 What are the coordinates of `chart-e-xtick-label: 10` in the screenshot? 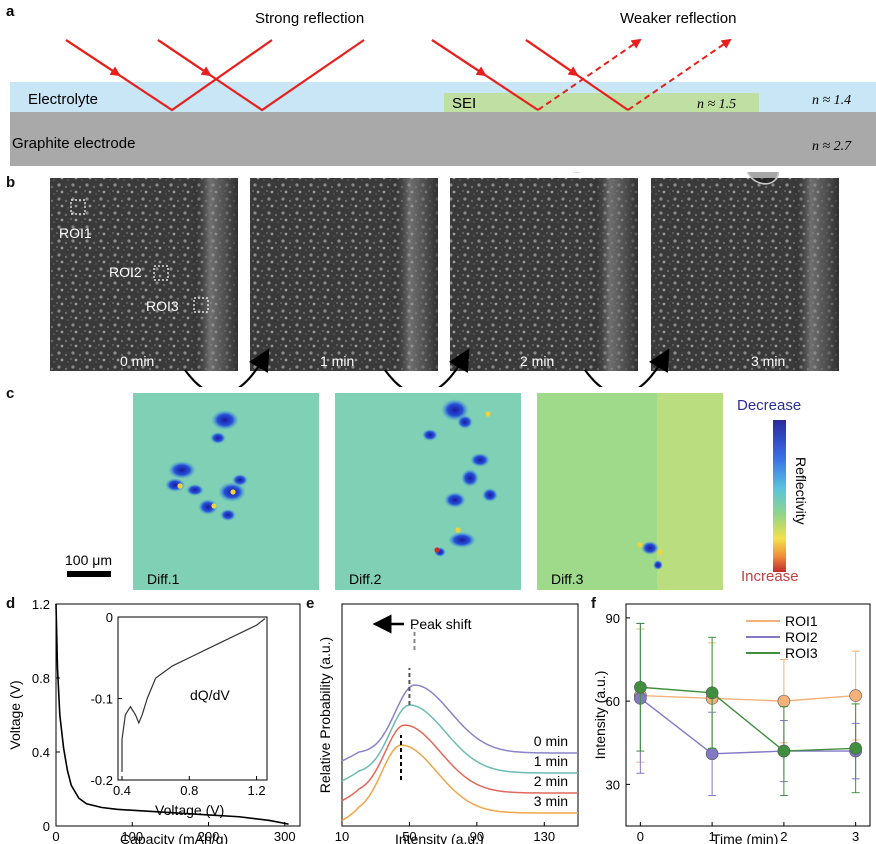 It's located at (342, 836).